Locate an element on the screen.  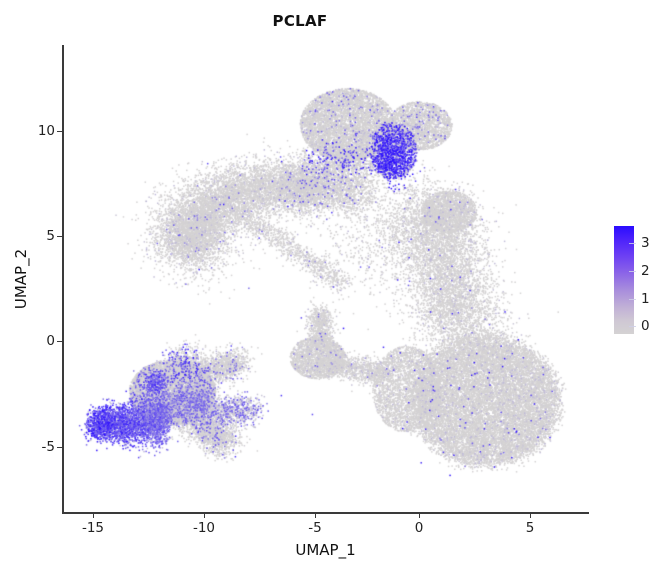
colorbar-tick-label: 1 is located at coordinates (645, 299).